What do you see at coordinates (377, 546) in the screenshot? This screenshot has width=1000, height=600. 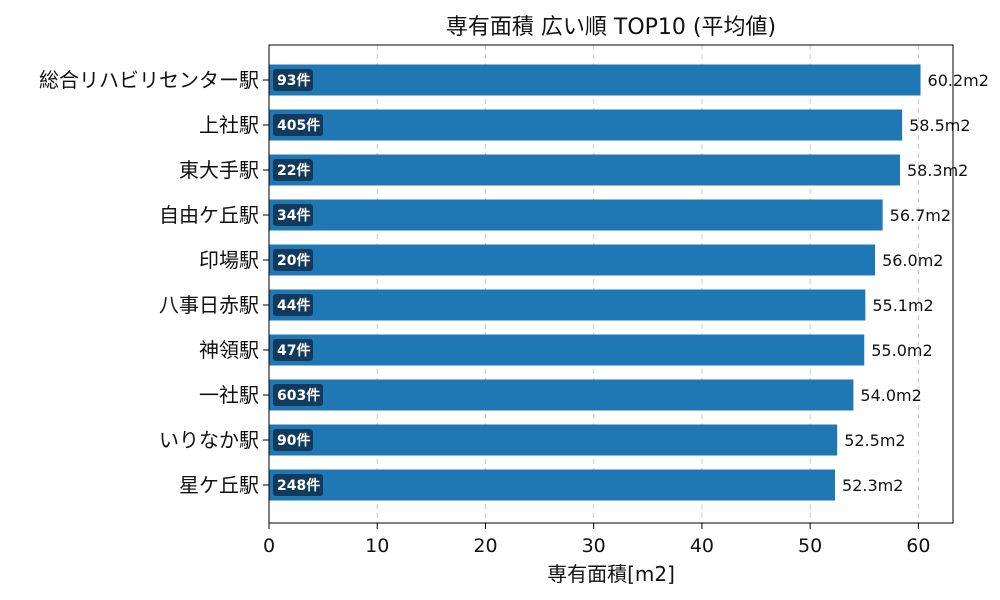 I see `x-tick-label: 10` at bounding box center [377, 546].